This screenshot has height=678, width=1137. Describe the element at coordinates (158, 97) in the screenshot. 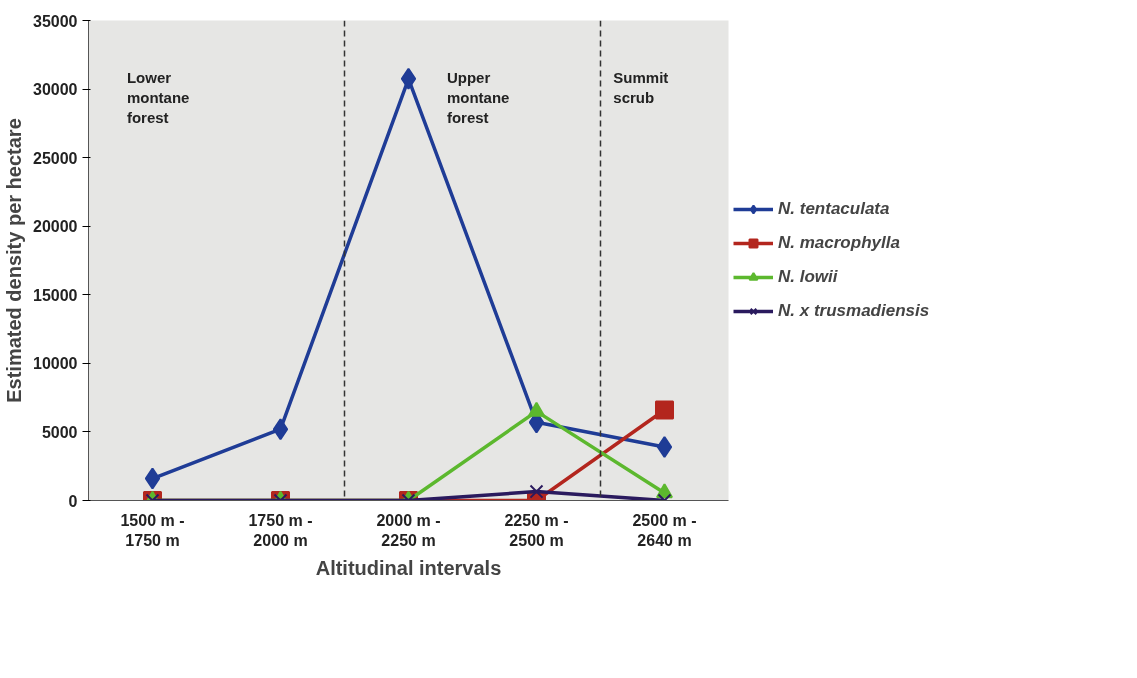

I see `annotation: Lower montane forest` at that location.